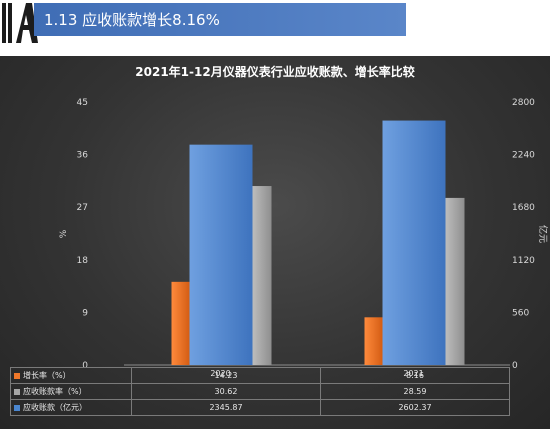 The height and width of the screenshot is (429, 550). What do you see at coordinates (82, 103) in the screenshot?
I see `left-axis-tick-label: 45` at bounding box center [82, 103].